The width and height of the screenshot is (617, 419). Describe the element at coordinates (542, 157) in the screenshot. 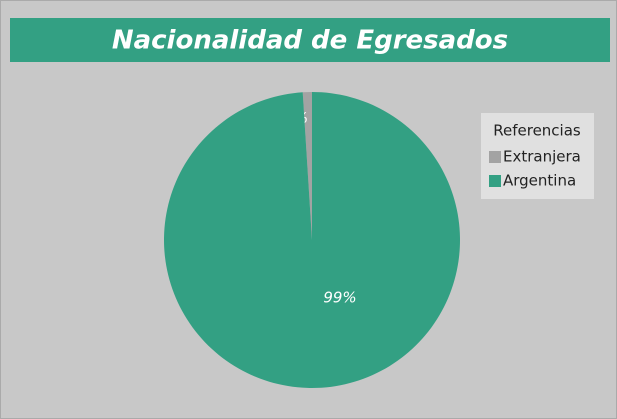

I see `legend-label: Extranjera` at that location.